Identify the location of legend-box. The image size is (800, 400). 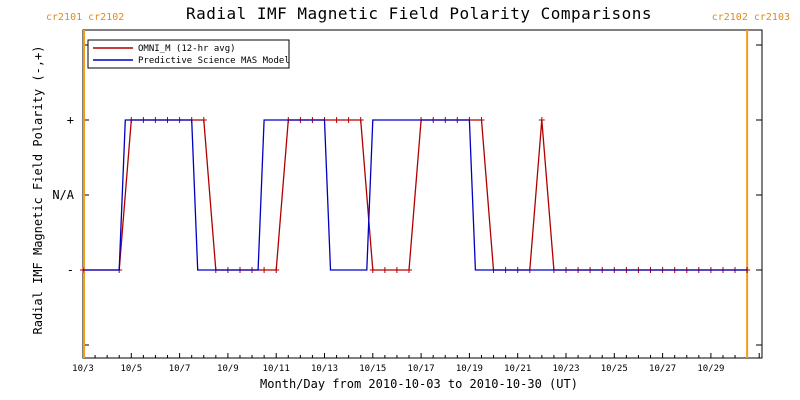
(188, 54).